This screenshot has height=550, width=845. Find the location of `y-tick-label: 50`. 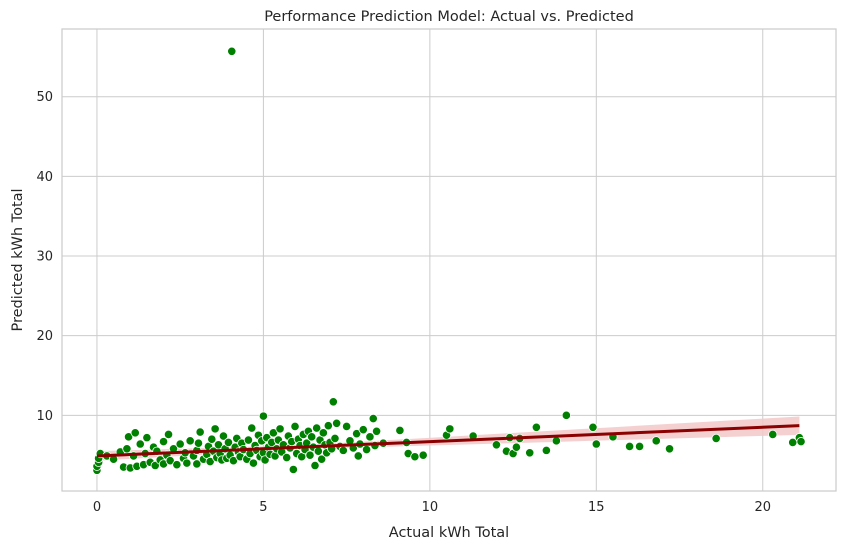

y-tick-label: 50 is located at coordinates (44, 97).